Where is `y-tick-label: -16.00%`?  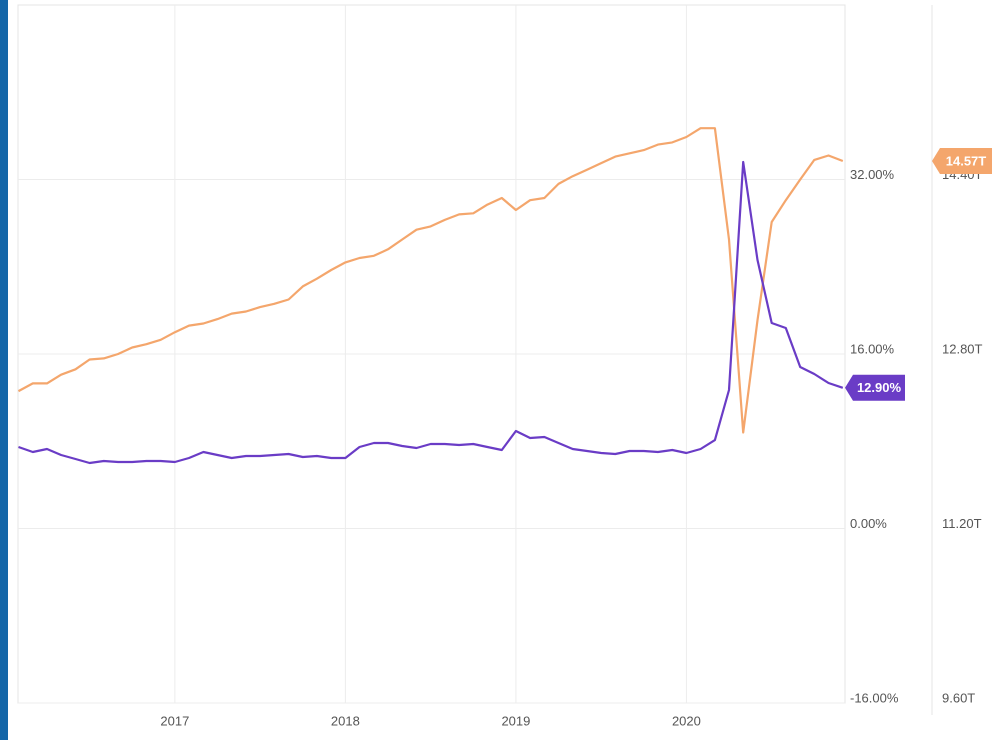 y-tick-label: -16.00% is located at coordinates (874, 697).